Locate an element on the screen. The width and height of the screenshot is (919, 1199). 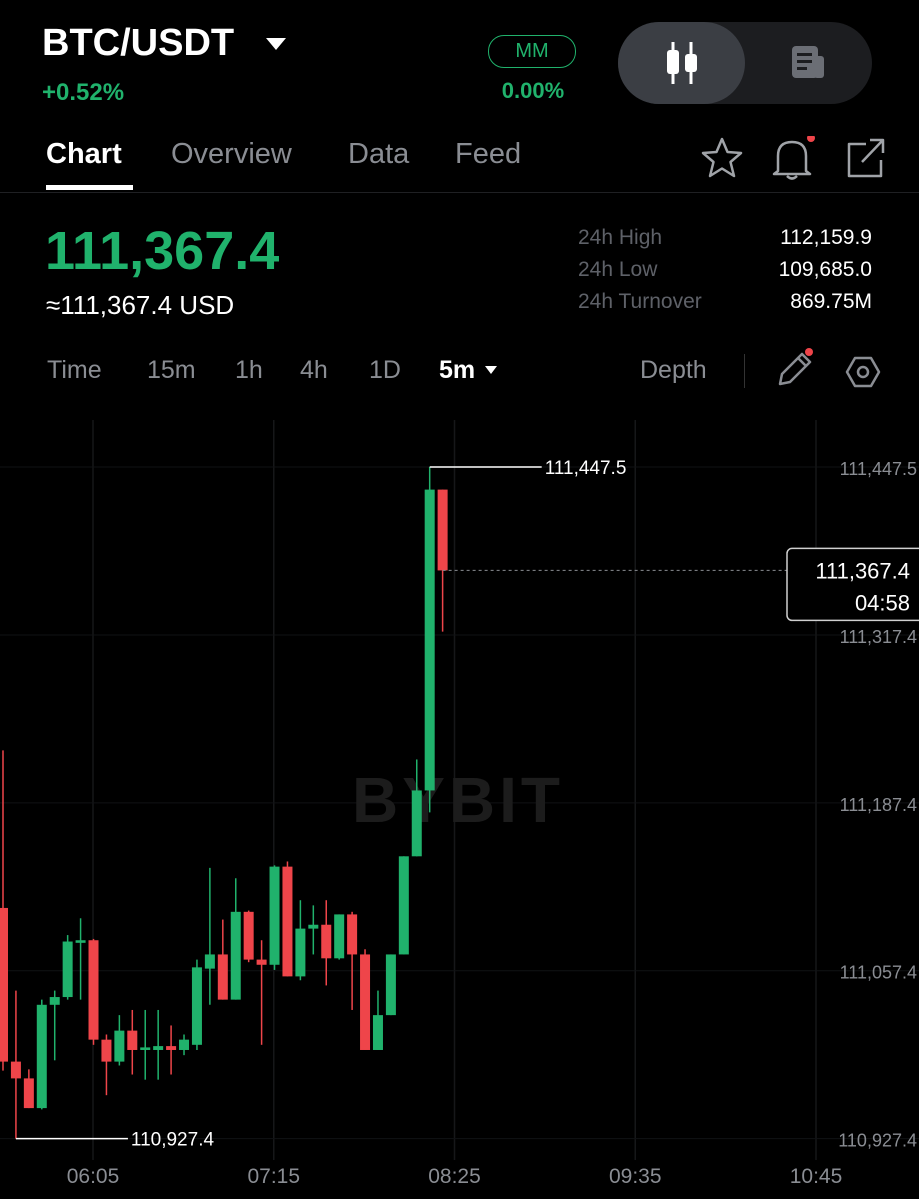
stat-value: 109,685.0 is located at coordinates (825, 269).